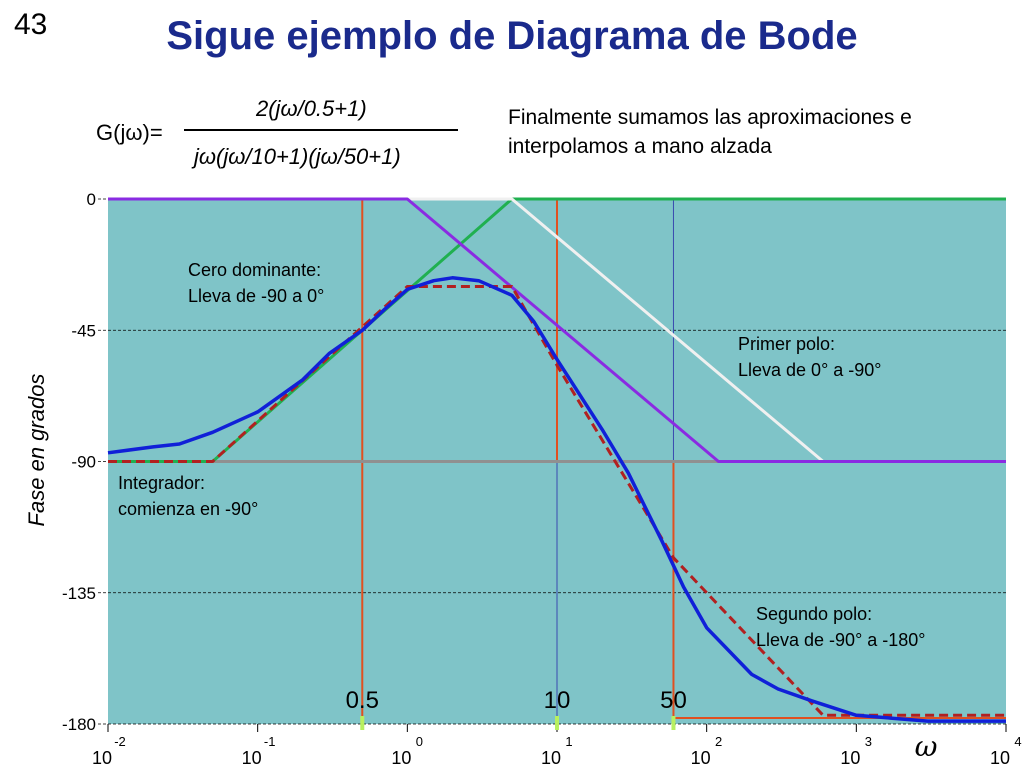 The image size is (1024, 768). Describe the element at coordinates (718, 741) in the screenshot. I see `x-tick-exponent: 2` at that location.